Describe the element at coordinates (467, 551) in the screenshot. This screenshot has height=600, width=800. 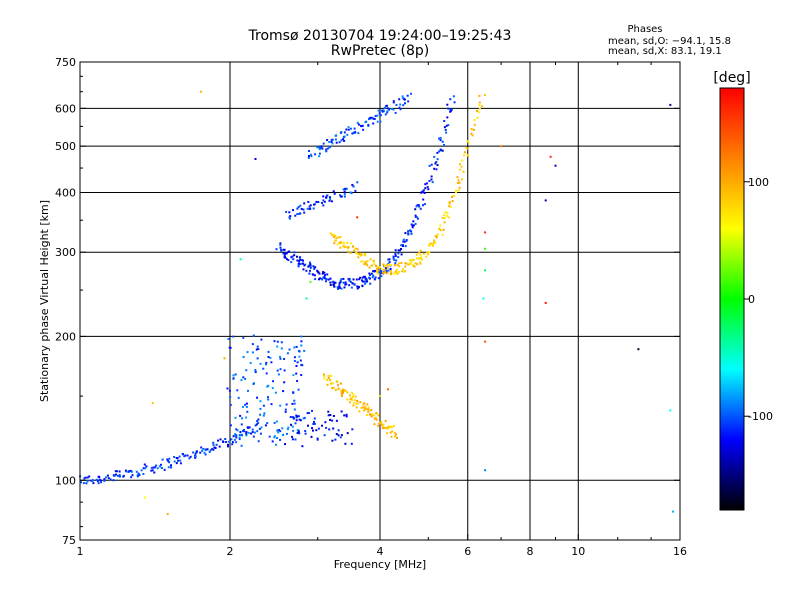
I see `x-tick-label: 6` at that location.